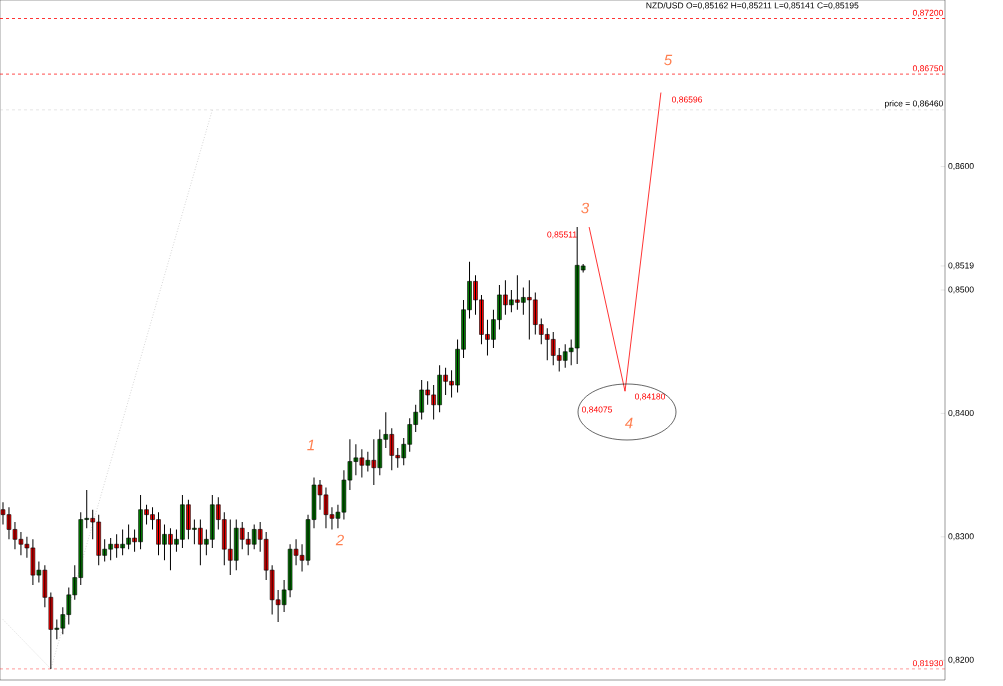 This screenshot has width=1003, height=686. Describe the element at coordinates (927, 69) in the screenshot. I see `ref-line-label: 0,86750` at that location.